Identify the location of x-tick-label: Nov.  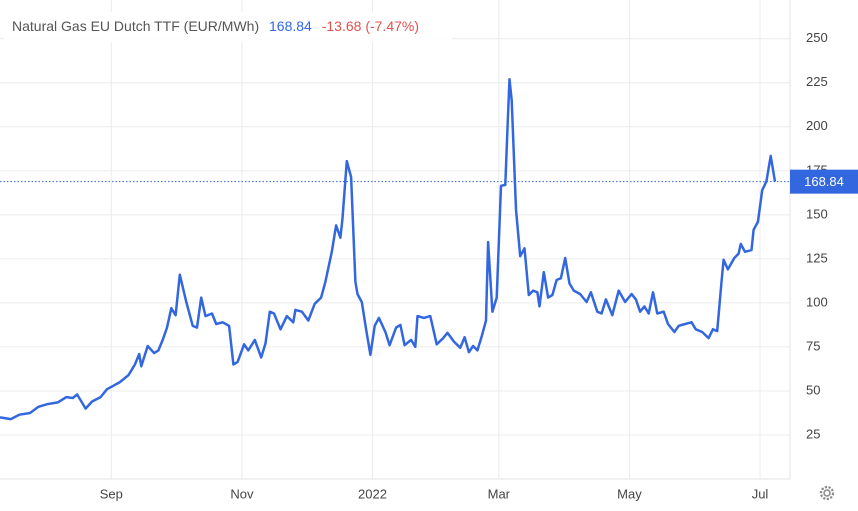
(242, 493).